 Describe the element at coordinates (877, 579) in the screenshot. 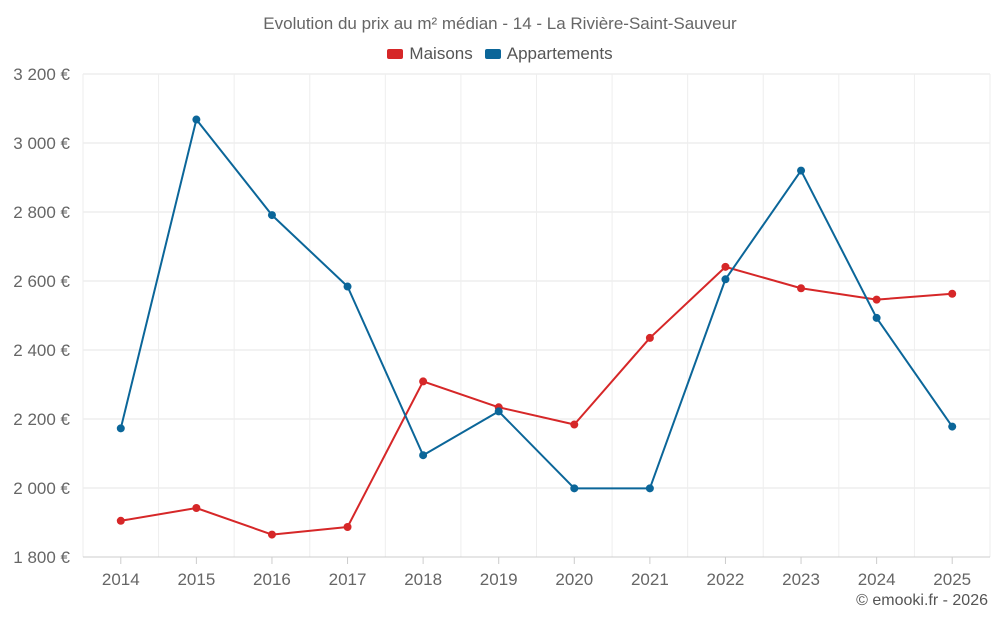

I see `x-tick-label: 2024` at that location.